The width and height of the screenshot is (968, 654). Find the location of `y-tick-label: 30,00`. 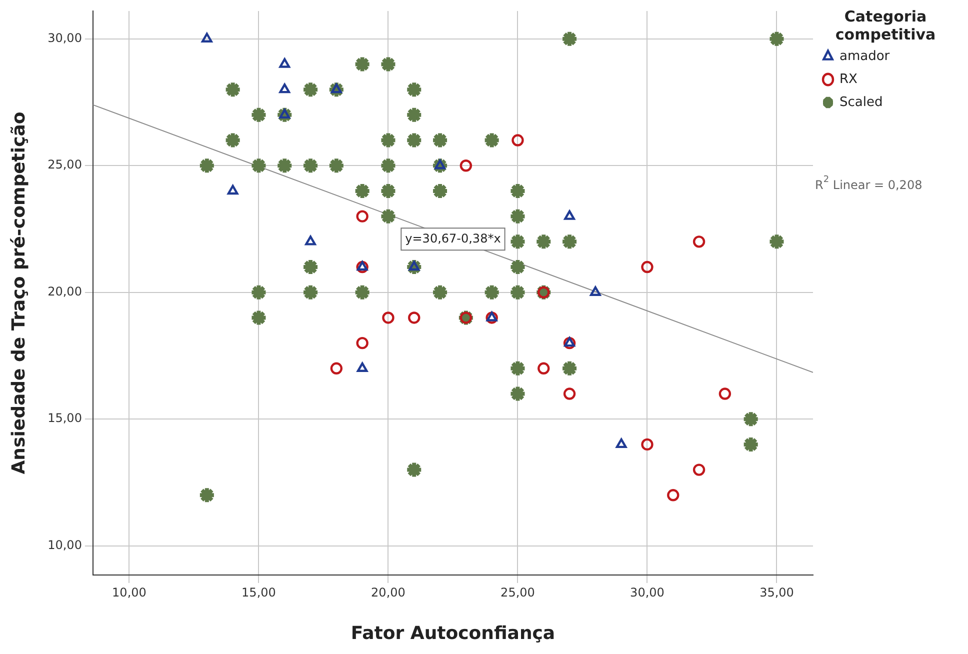

y-tick-label: 30,00 is located at coordinates (65, 38).